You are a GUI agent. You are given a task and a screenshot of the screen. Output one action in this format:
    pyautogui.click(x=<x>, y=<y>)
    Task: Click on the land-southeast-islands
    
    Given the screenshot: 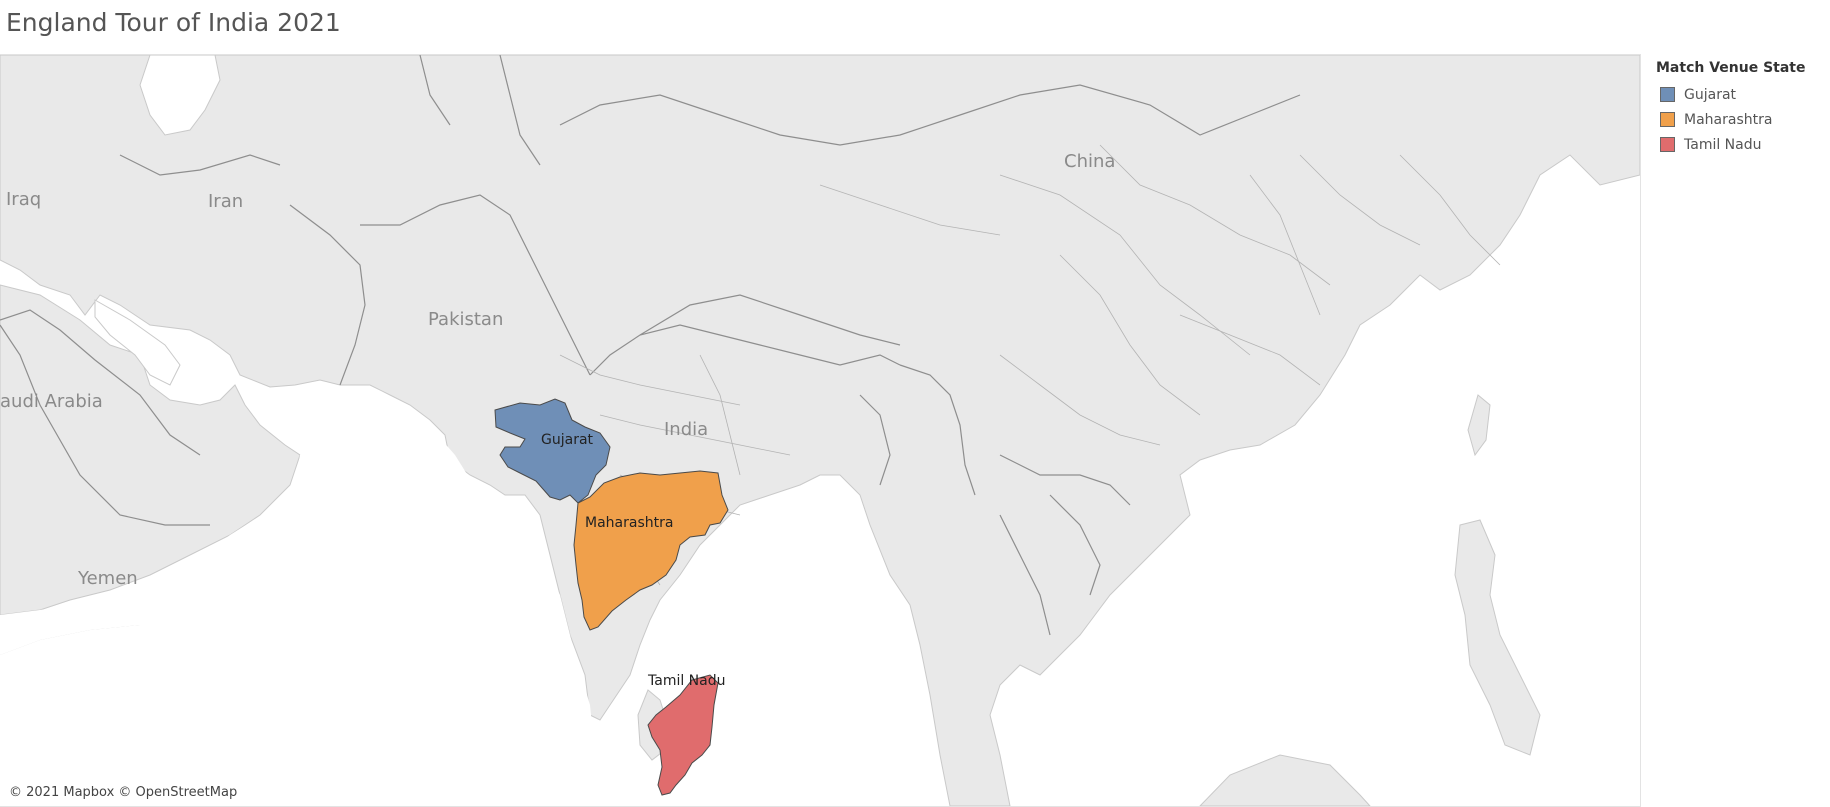 What is the action you would take?
    pyautogui.click(x=1285, y=780)
    